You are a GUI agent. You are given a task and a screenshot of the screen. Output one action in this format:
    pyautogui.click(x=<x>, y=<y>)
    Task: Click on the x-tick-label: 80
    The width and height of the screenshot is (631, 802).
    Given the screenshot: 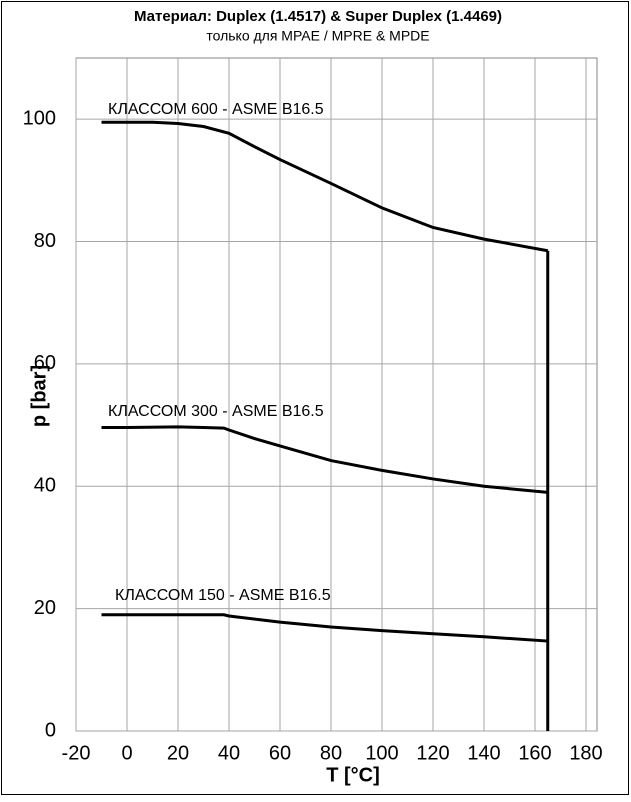 What is the action you would take?
    pyautogui.click(x=331, y=753)
    